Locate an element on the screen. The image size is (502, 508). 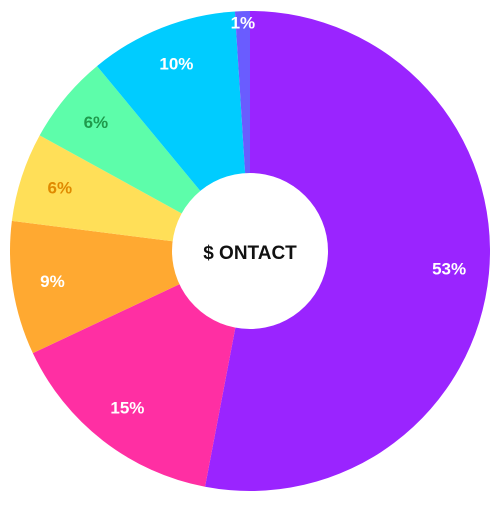
center-label: $ ONTACT is located at coordinates (250, 253).